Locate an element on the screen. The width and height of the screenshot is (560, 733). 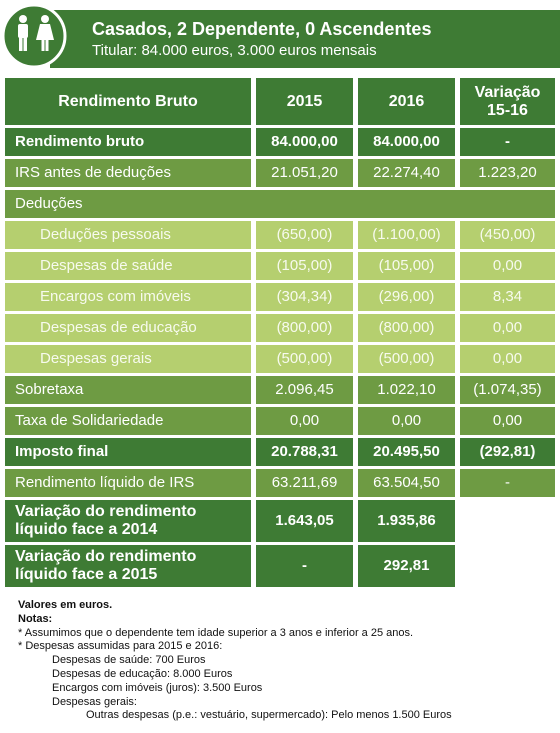
row-label: Despesas gerais is located at coordinates (128, 359).